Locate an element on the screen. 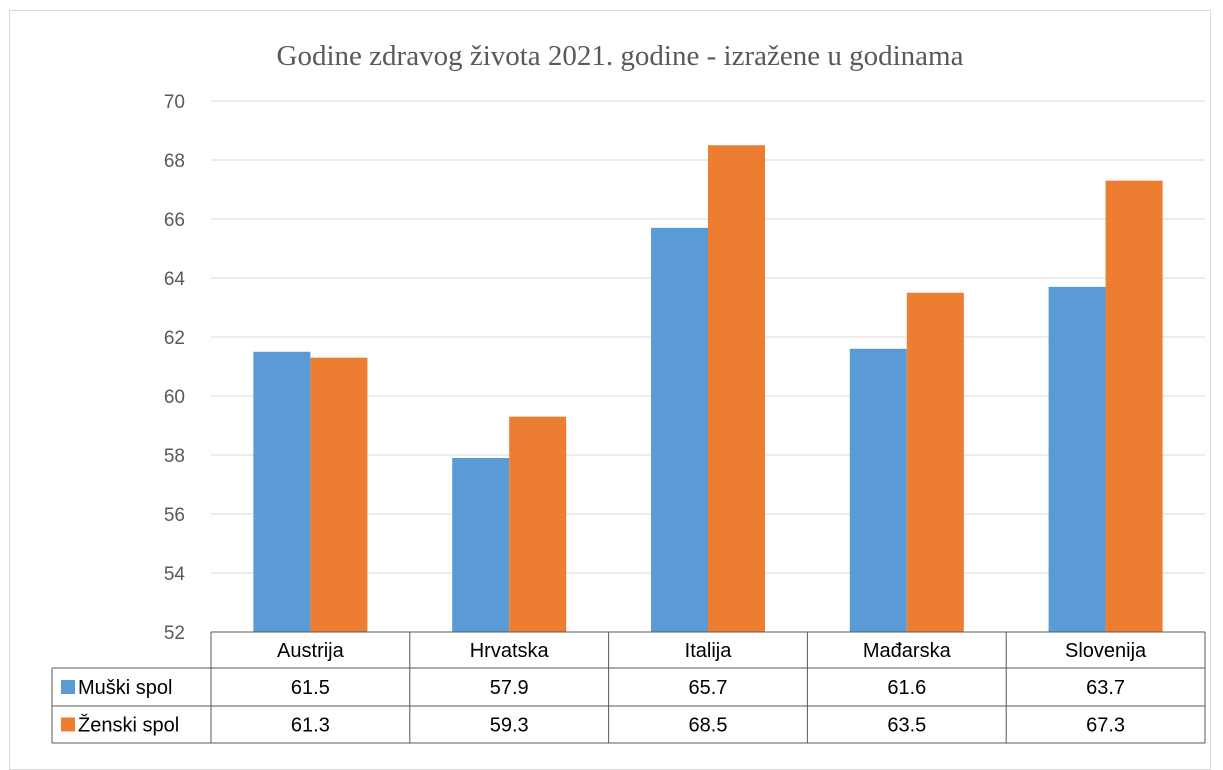 This screenshot has width=1223, height=770. table-value: 61.3 is located at coordinates (310, 726).